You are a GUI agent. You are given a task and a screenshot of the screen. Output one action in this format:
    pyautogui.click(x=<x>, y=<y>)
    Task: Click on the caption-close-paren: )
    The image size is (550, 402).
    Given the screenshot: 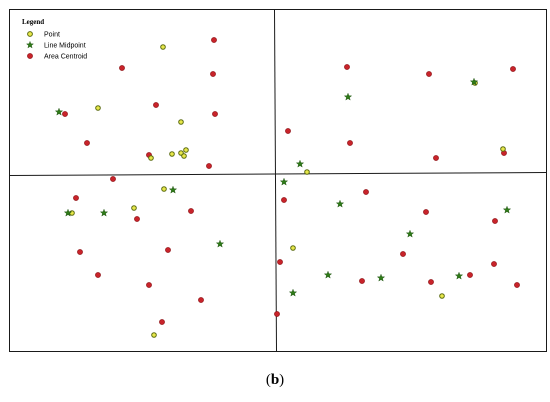 What is the action you would take?
    pyautogui.click(x=282, y=380)
    